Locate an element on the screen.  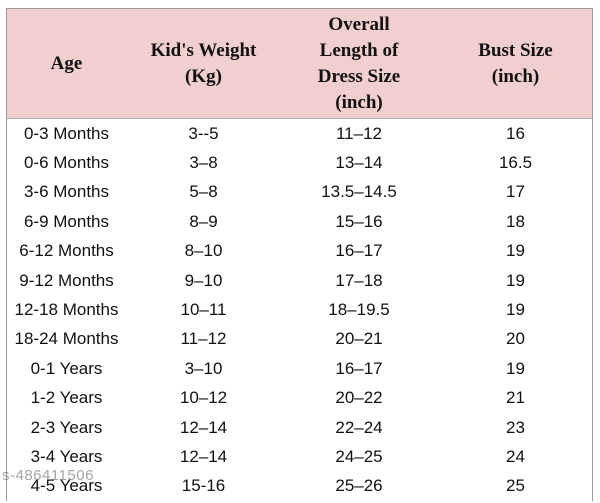
bust-cell: 20 is located at coordinates (515, 339).